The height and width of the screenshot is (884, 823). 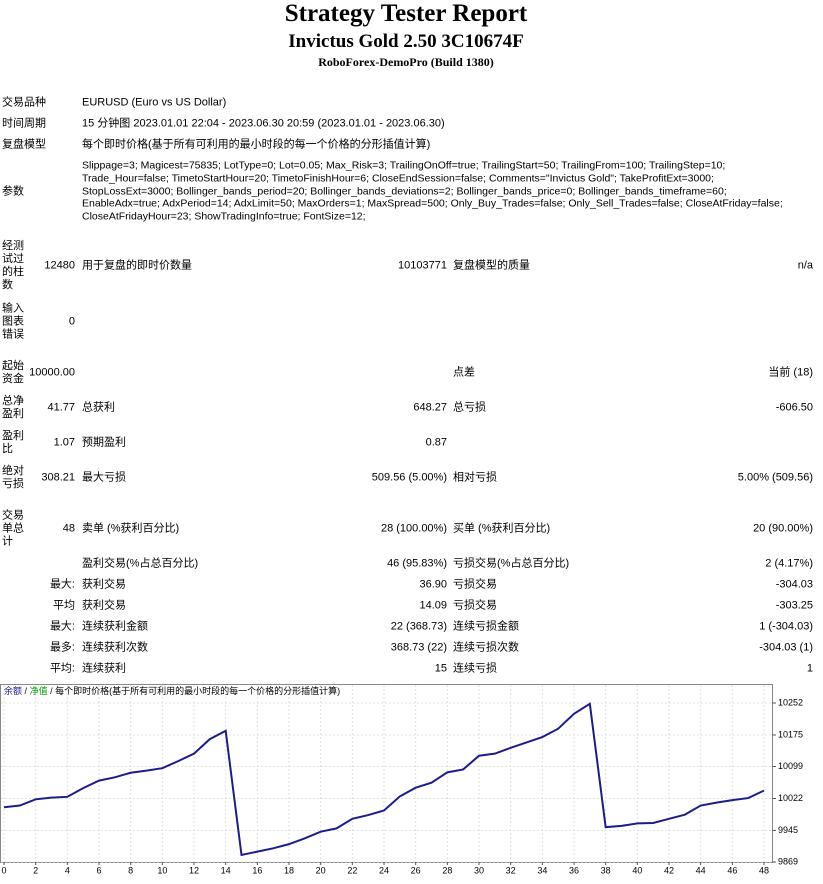 I want to click on stat-k2: 相对亏损, so click(x=475, y=477).